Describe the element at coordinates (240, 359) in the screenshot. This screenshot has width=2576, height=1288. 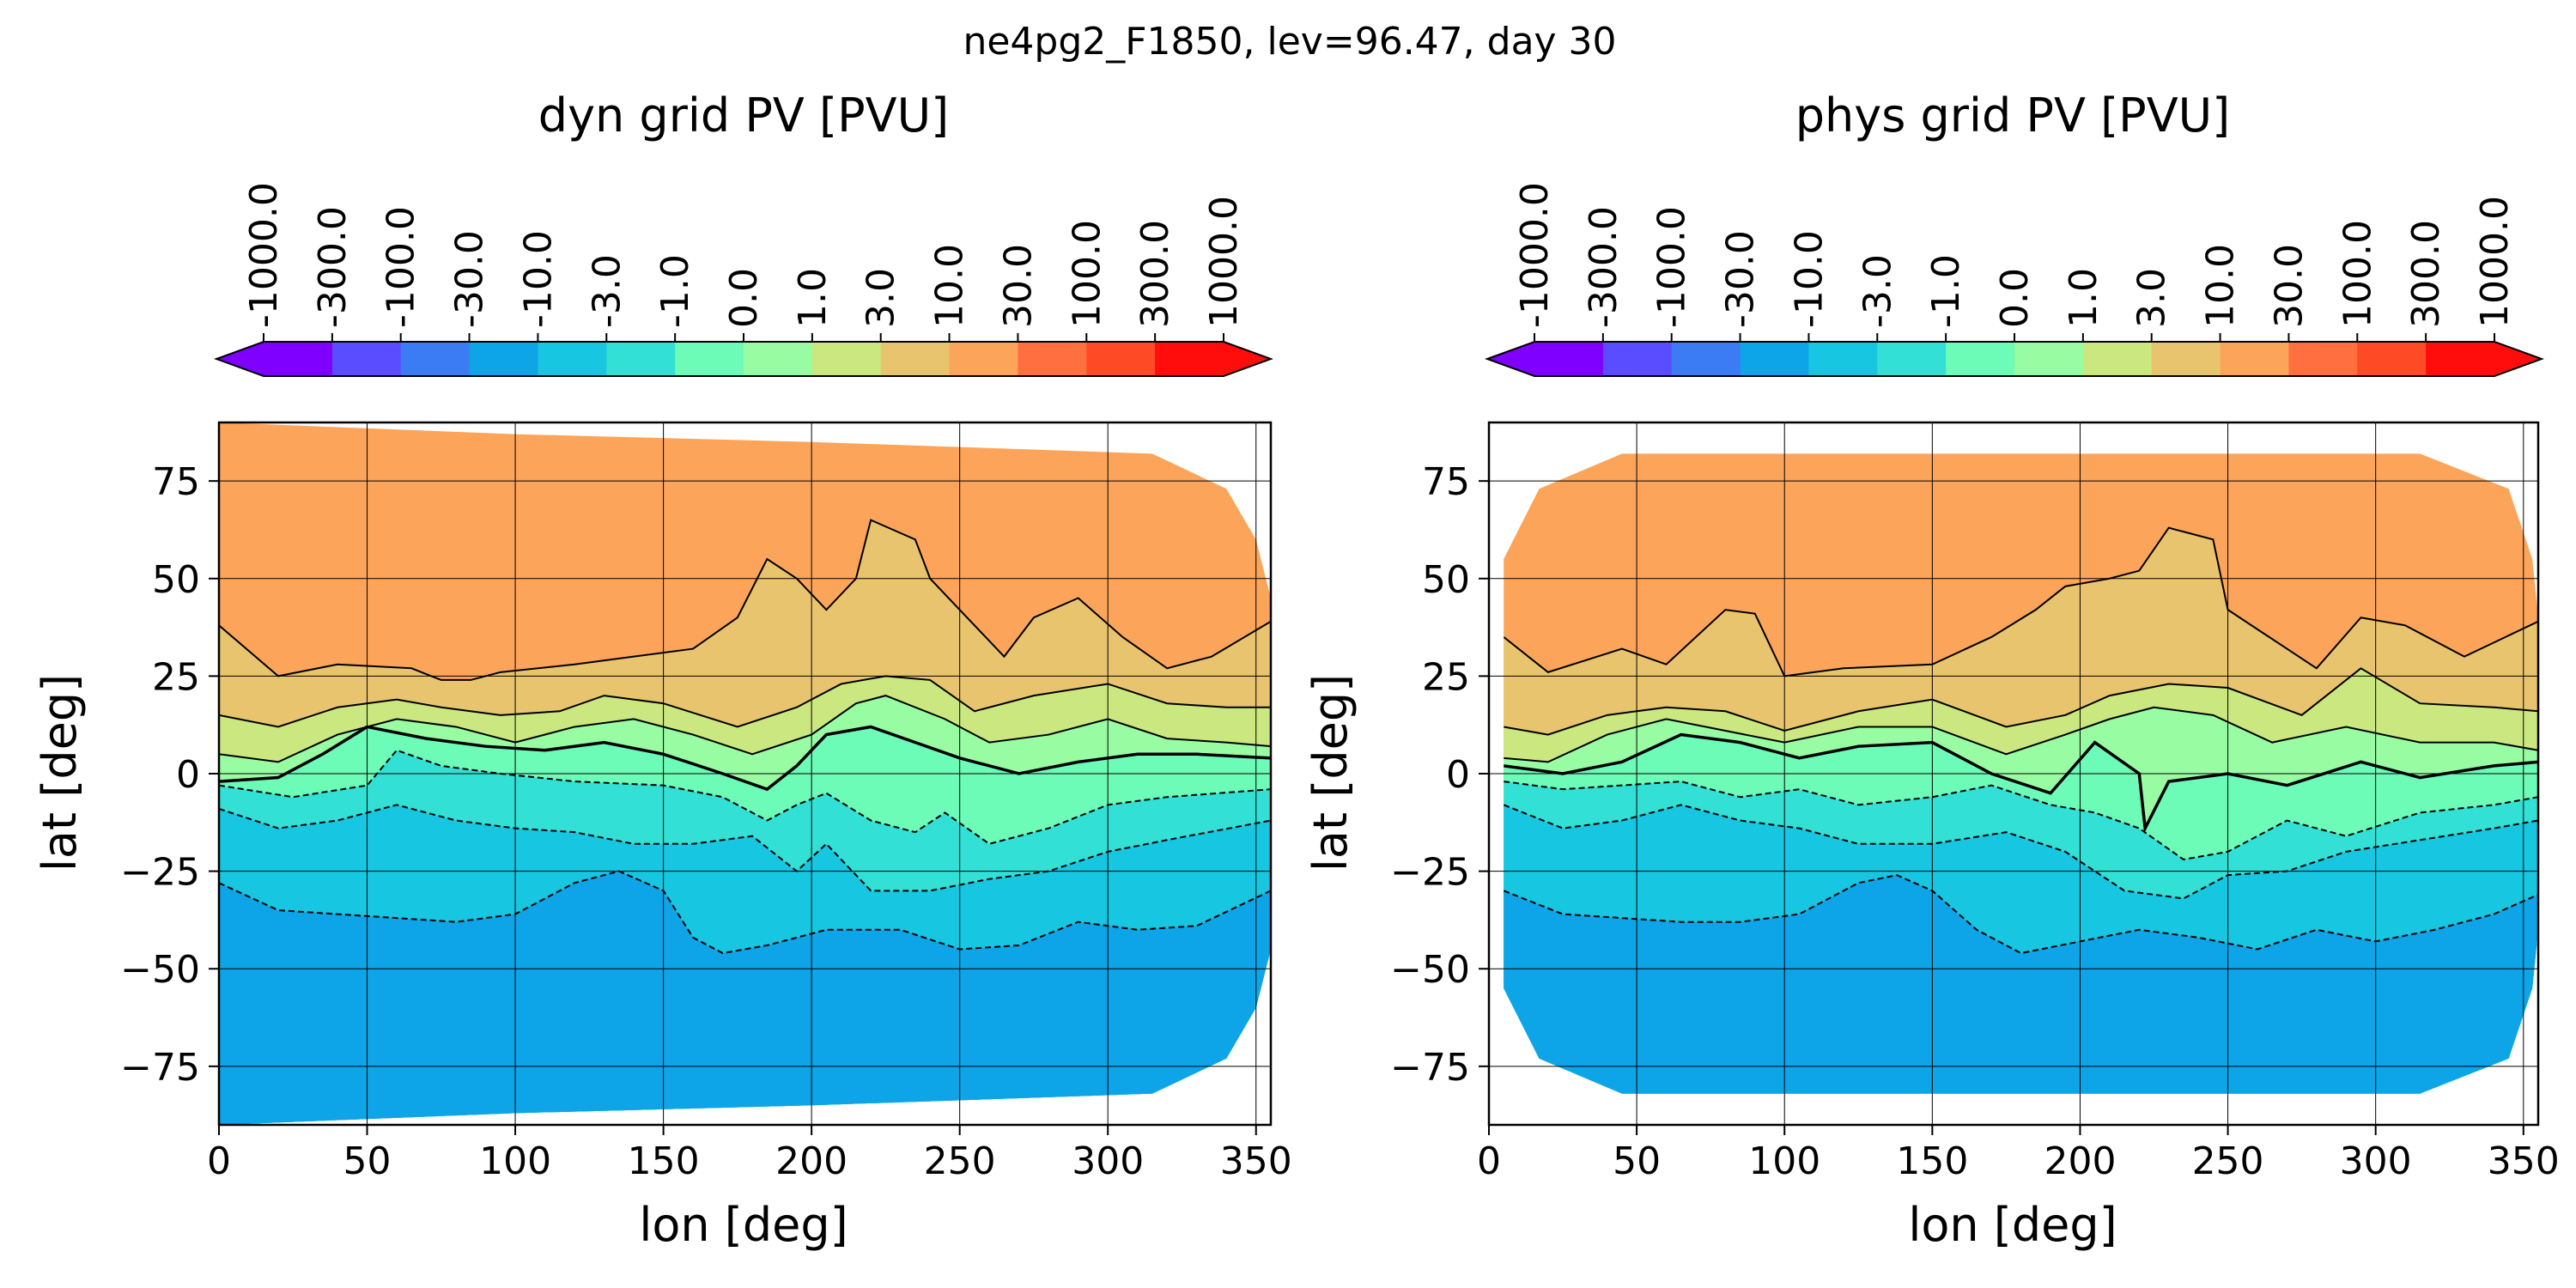
I see `colorbar-extend-low` at that location.